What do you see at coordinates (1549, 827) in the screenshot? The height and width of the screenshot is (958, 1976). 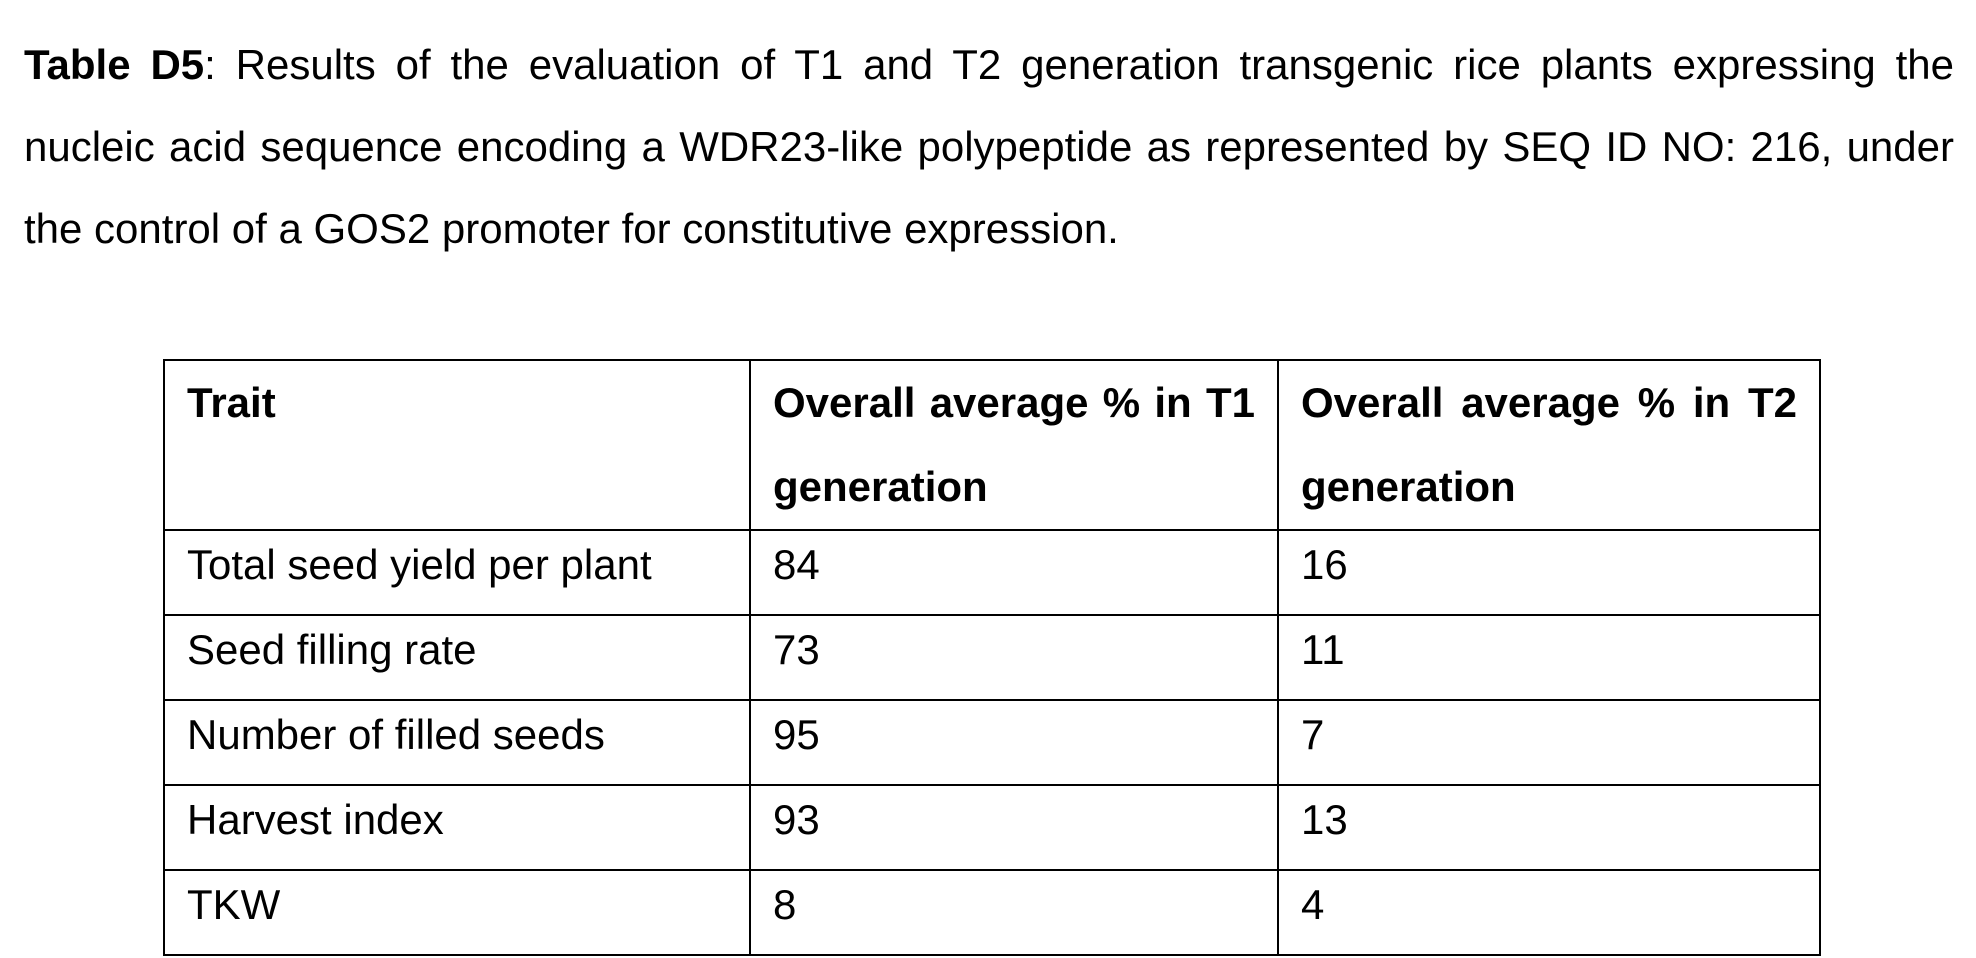 I see `t2-value-cell: 13` at bounding box center [1549, 827].